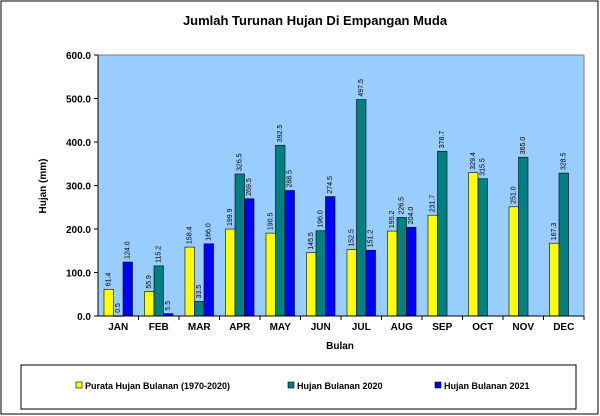 The image size is (600, 416). What do you see at coordinates (563, 327) in the screenshot?
I see `x-tick-label: DEC` at bounding box center [563, 327].